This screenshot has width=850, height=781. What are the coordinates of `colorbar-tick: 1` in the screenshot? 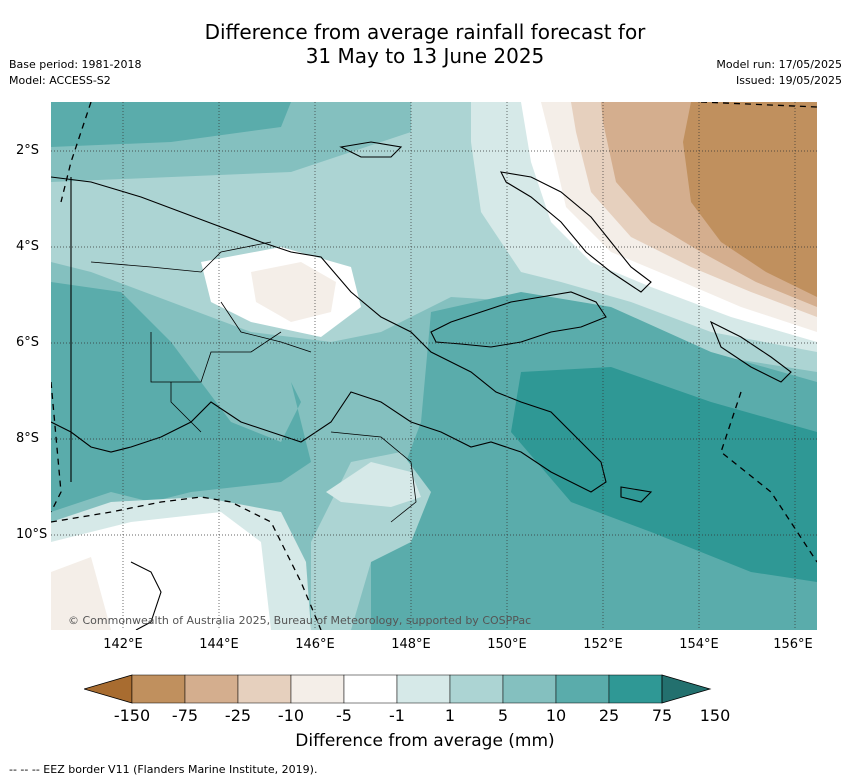 It's located at (450, 715).